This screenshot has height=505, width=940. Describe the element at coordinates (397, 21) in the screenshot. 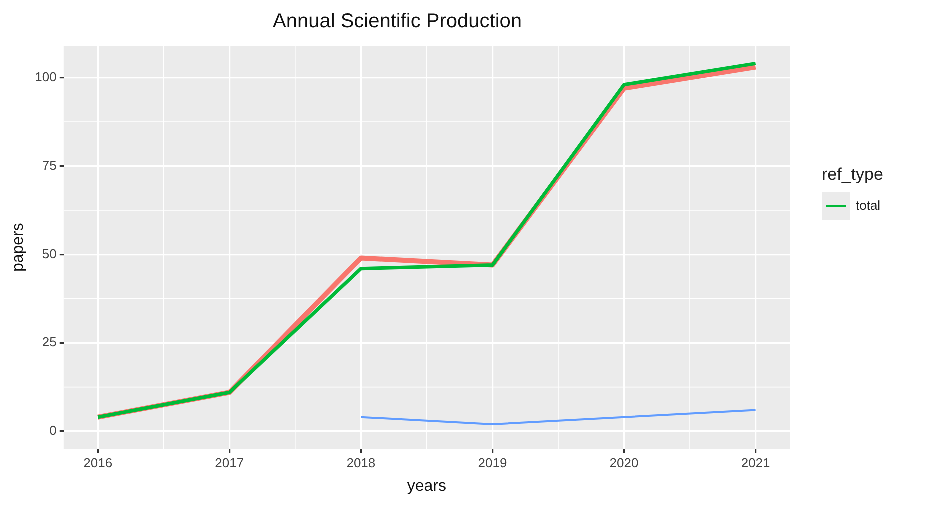

I see `chart-title: Annual Scientific Production` at that location.